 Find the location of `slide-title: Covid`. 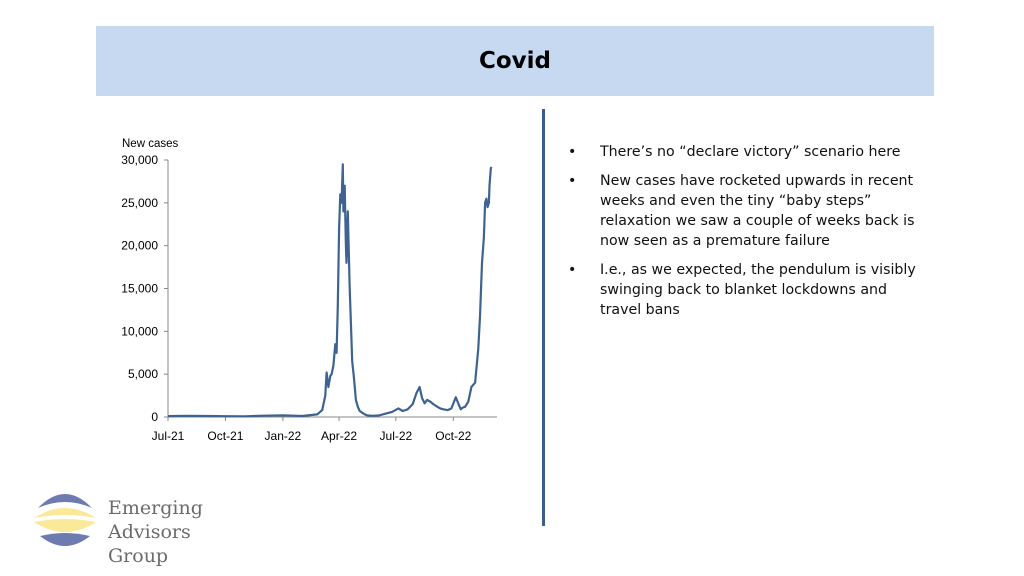

slide-title: Covid is located at coordinates (515, 61).